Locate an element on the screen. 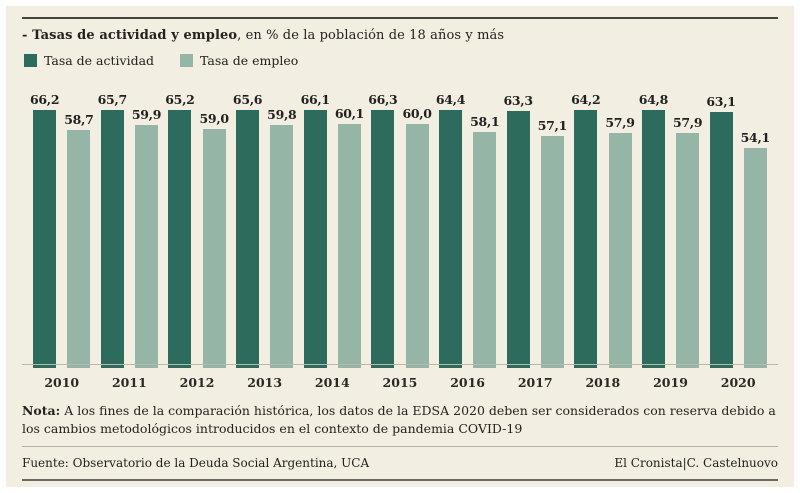  bar-column: 66,2 is located at coordinates (45, 230).